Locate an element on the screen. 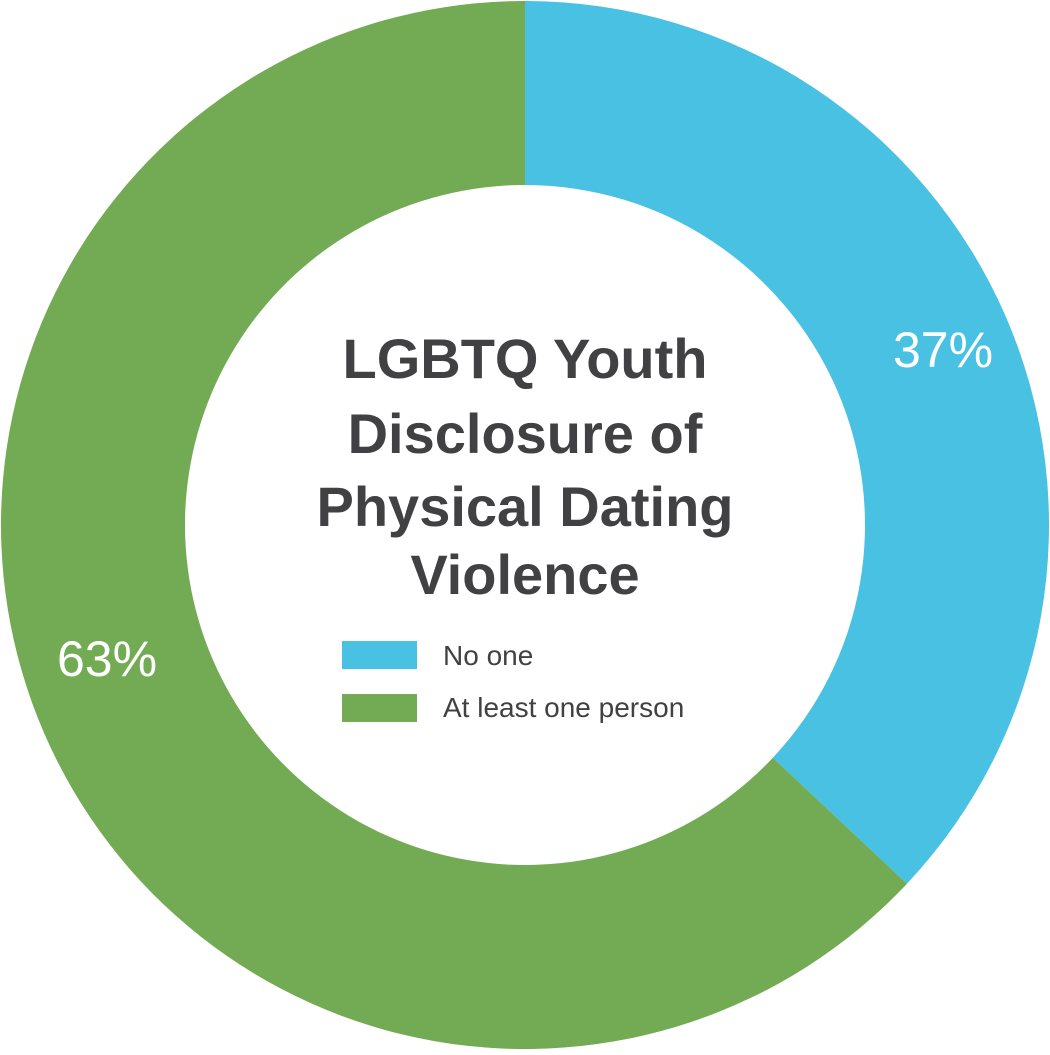 This screenshot has height=1055, width=1050. legend-label-at-least-one-person: At least one person is located at coordinates (563, 707).